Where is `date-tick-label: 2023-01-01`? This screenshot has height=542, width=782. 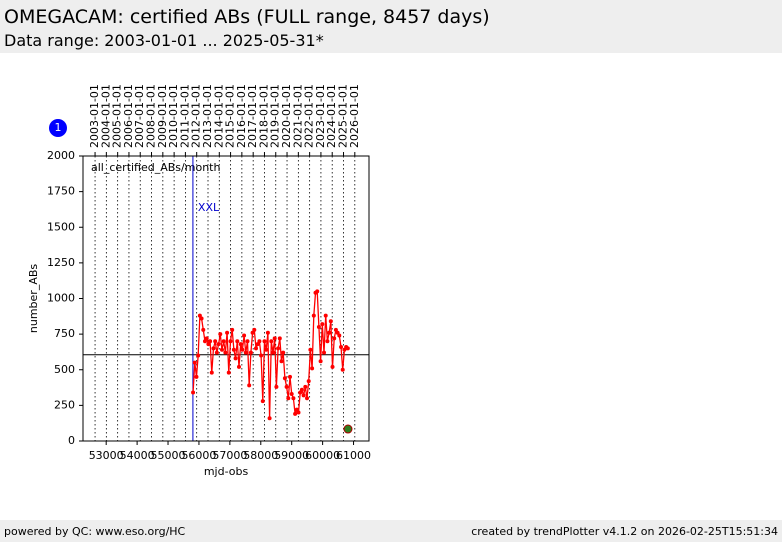
date-tick-label: 2023-01-01 is located at coordinates (320, 116).